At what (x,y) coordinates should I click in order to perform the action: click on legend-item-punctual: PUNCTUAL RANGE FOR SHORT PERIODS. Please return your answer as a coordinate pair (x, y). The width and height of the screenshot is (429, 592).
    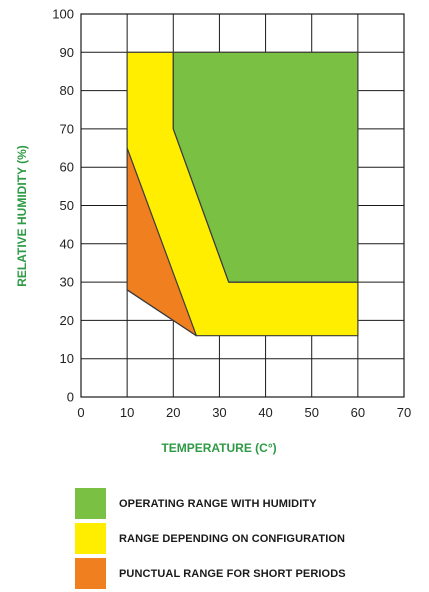
    Looking at the image, I should click on (210, 573).